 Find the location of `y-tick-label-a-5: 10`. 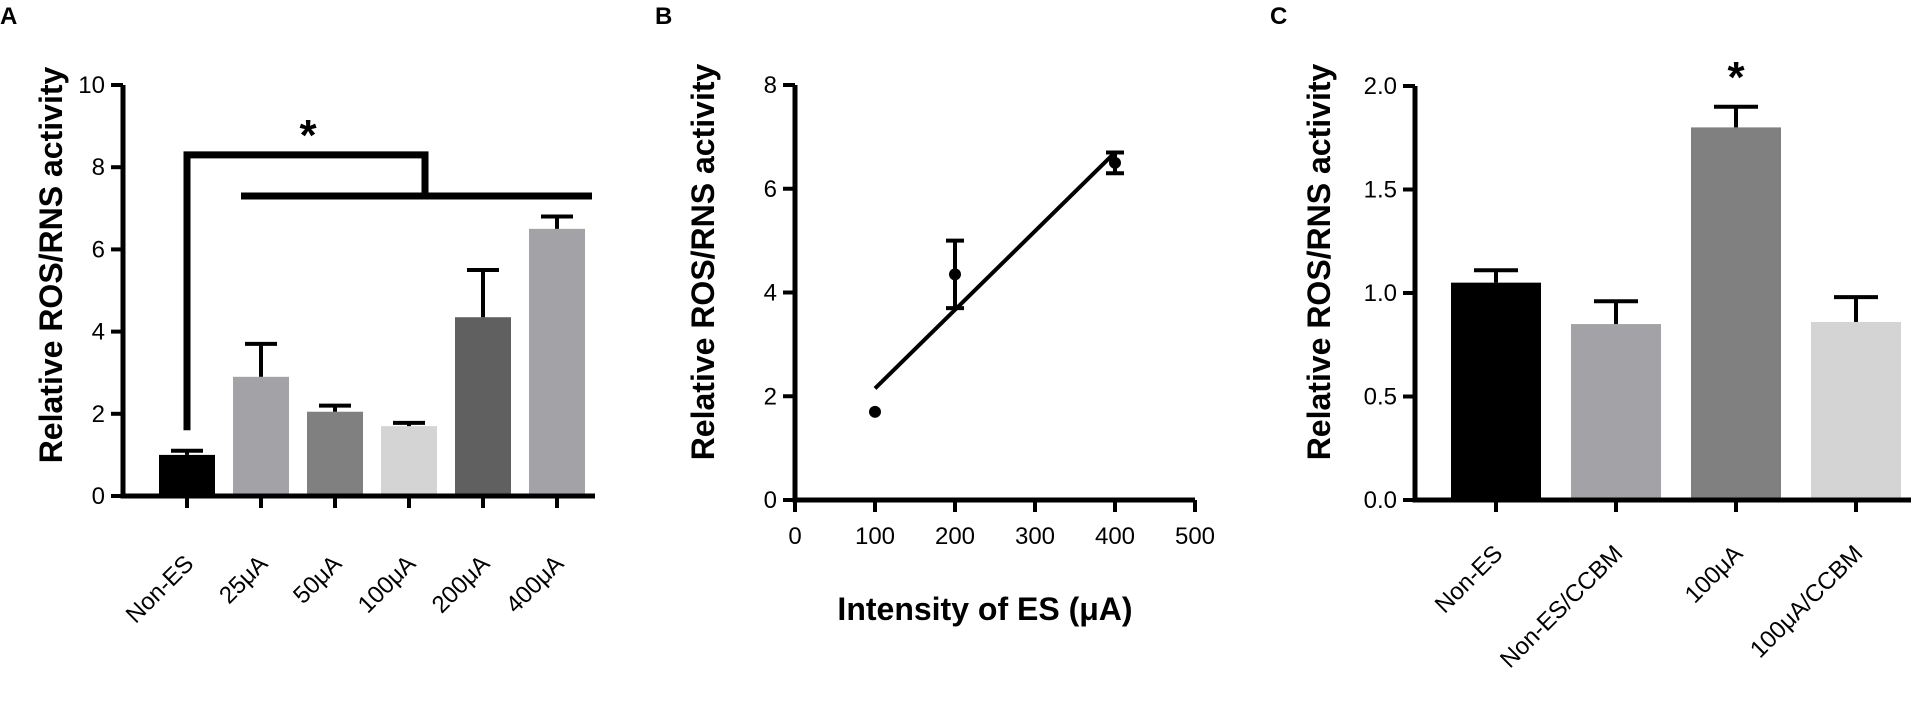

y-tick-label-a-5: 10 is located at coordinates (91, 85).